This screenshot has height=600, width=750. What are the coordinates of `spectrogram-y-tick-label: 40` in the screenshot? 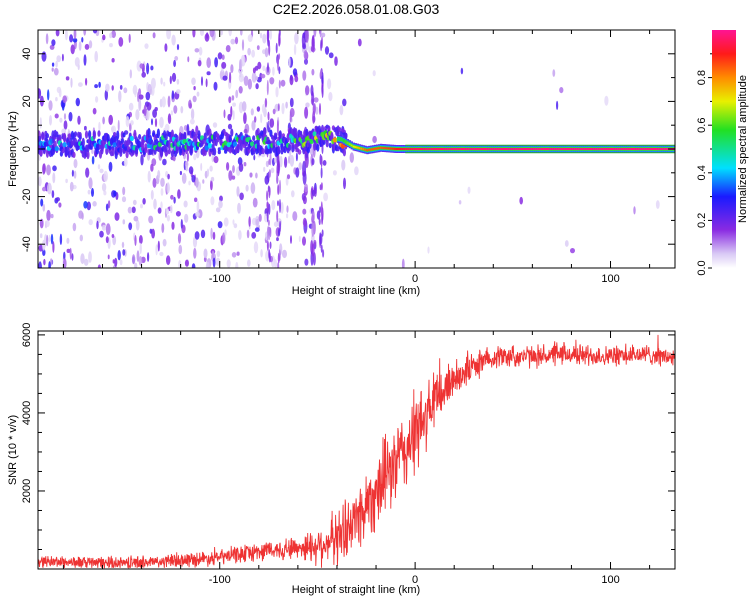 It's located at (27, 54).